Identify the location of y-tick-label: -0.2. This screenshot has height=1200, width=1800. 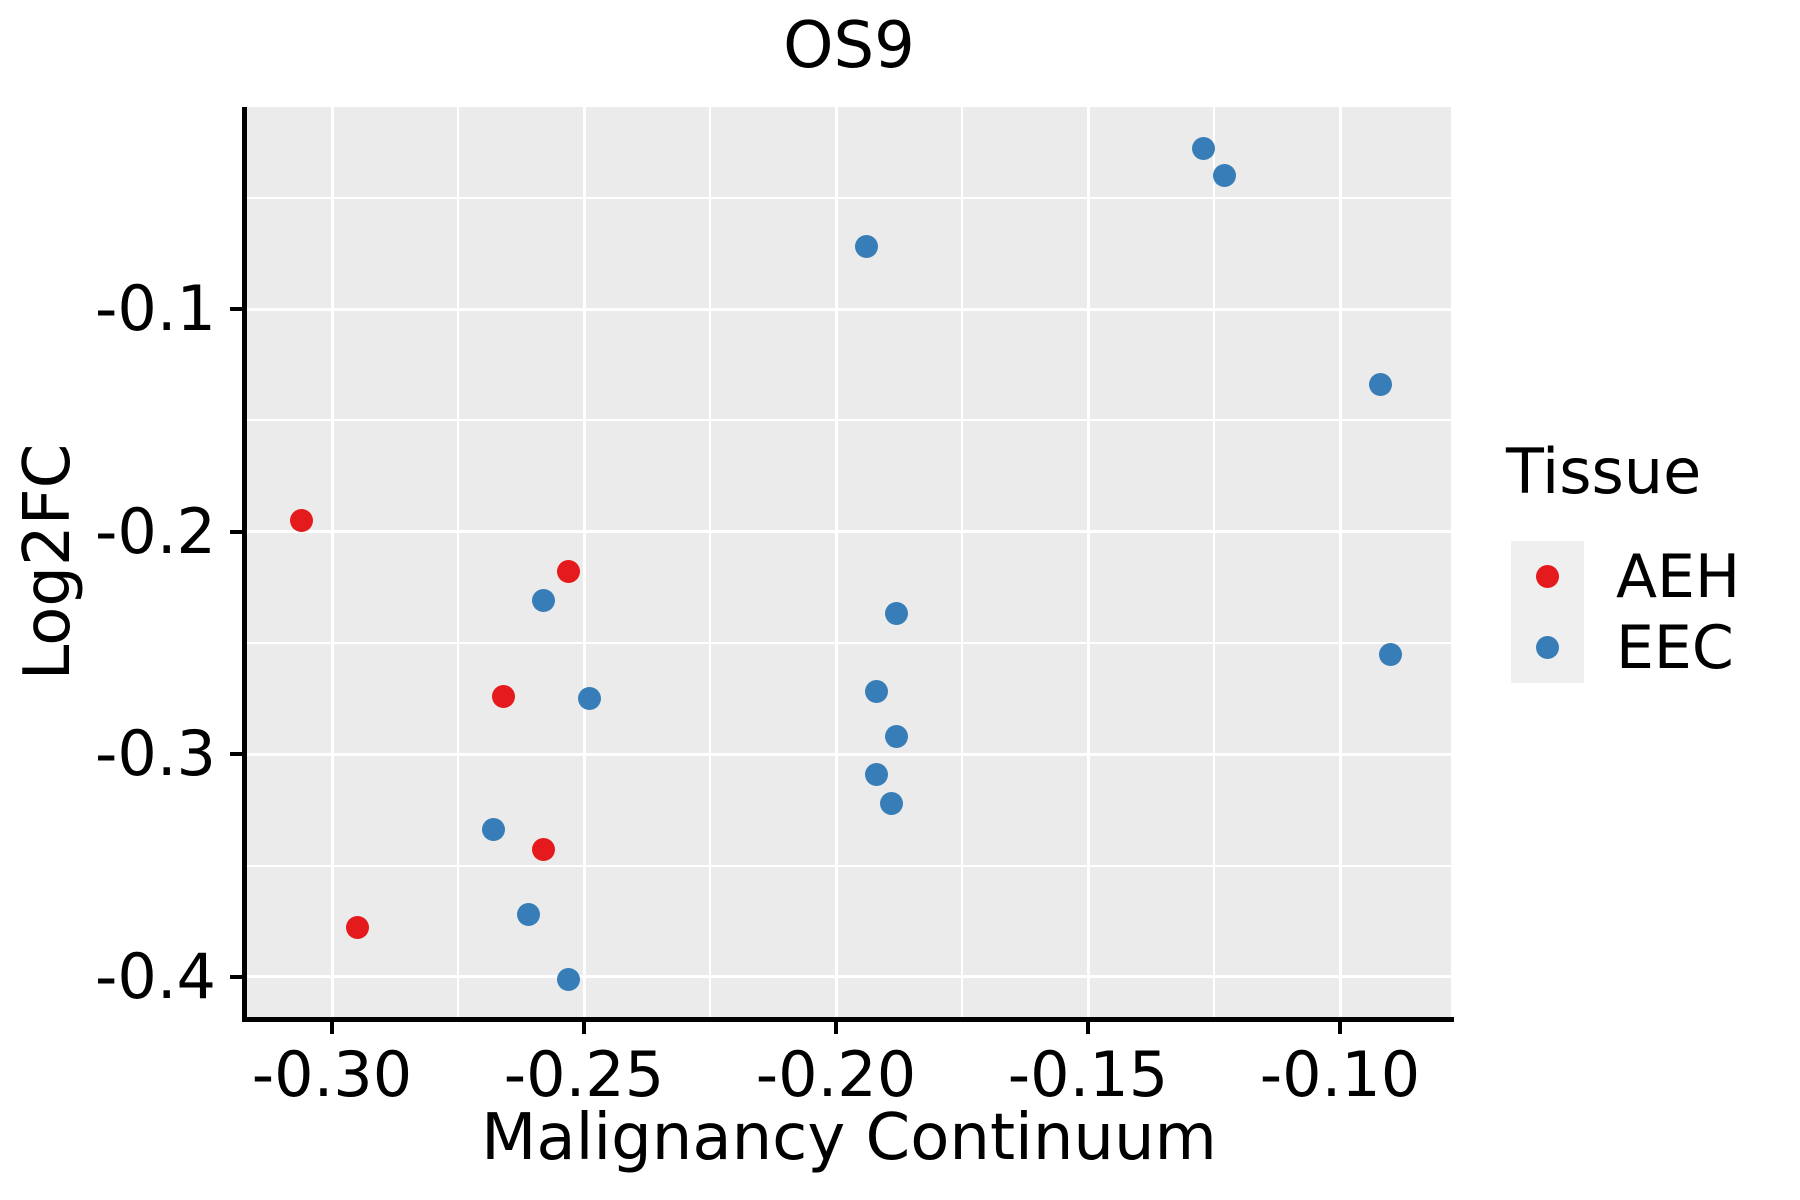
(155, 531).